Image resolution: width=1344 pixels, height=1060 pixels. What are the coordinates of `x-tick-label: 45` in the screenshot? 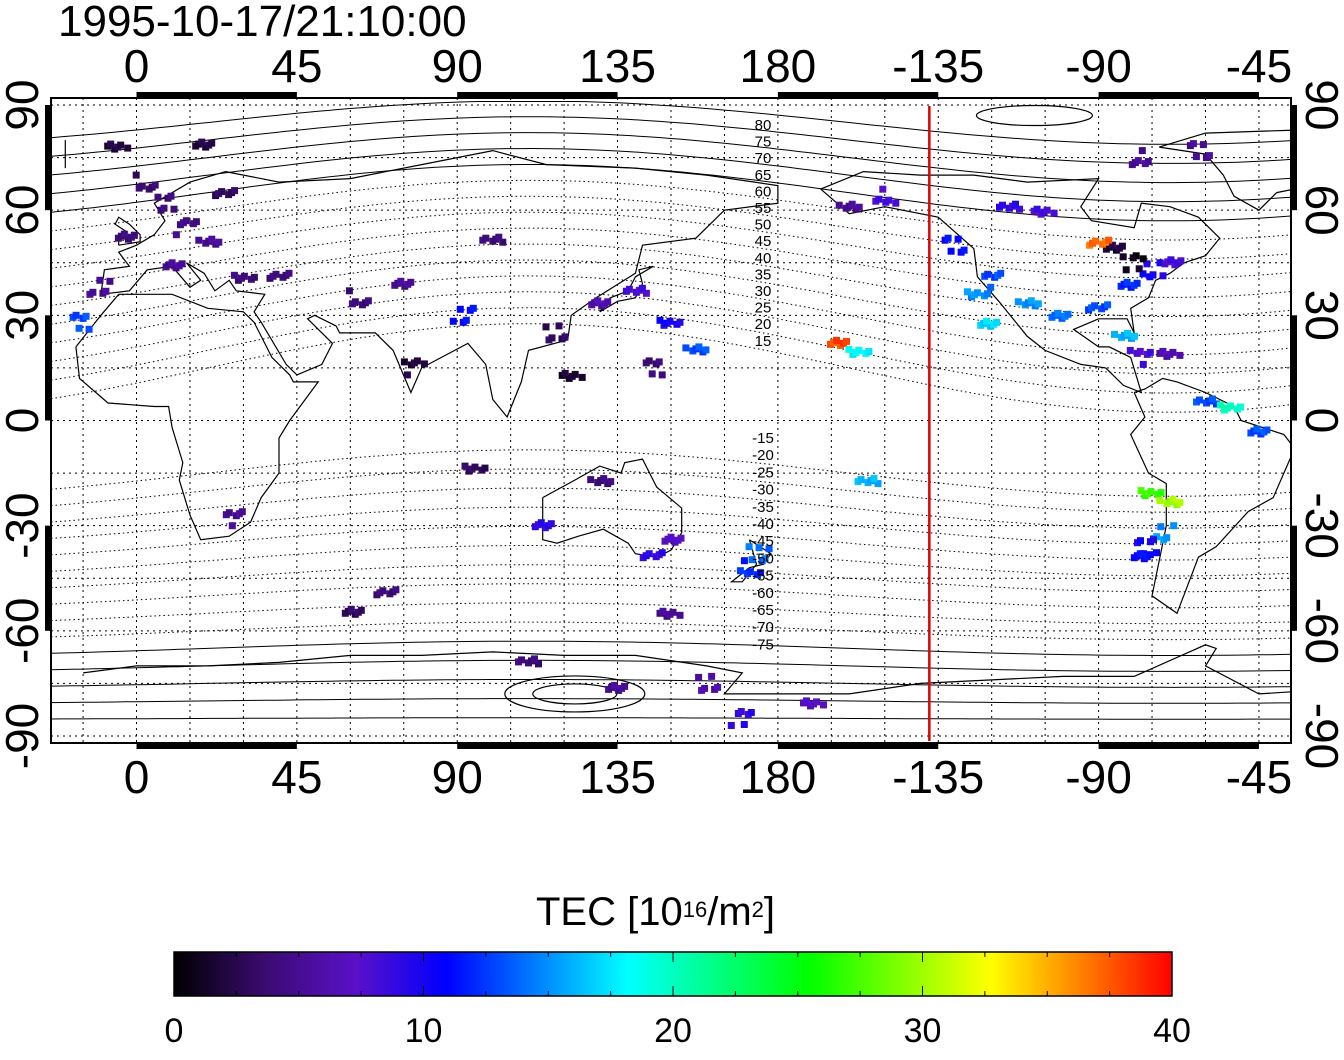 It's located at (296, 66).